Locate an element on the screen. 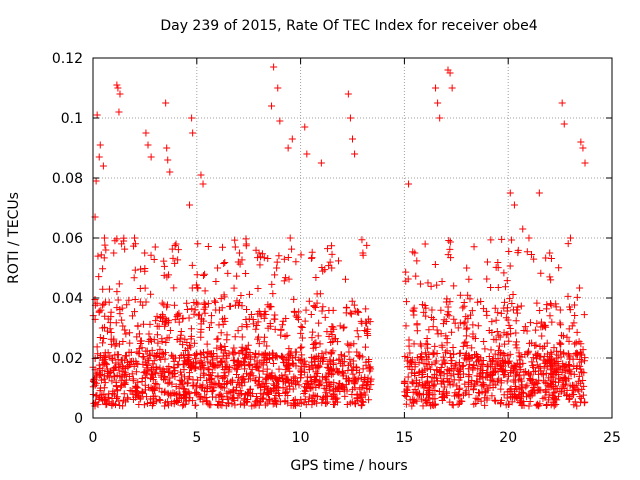 This screenshot has width=640, height=480. x-tick-label: 20 is located at coordinates (508, 438).